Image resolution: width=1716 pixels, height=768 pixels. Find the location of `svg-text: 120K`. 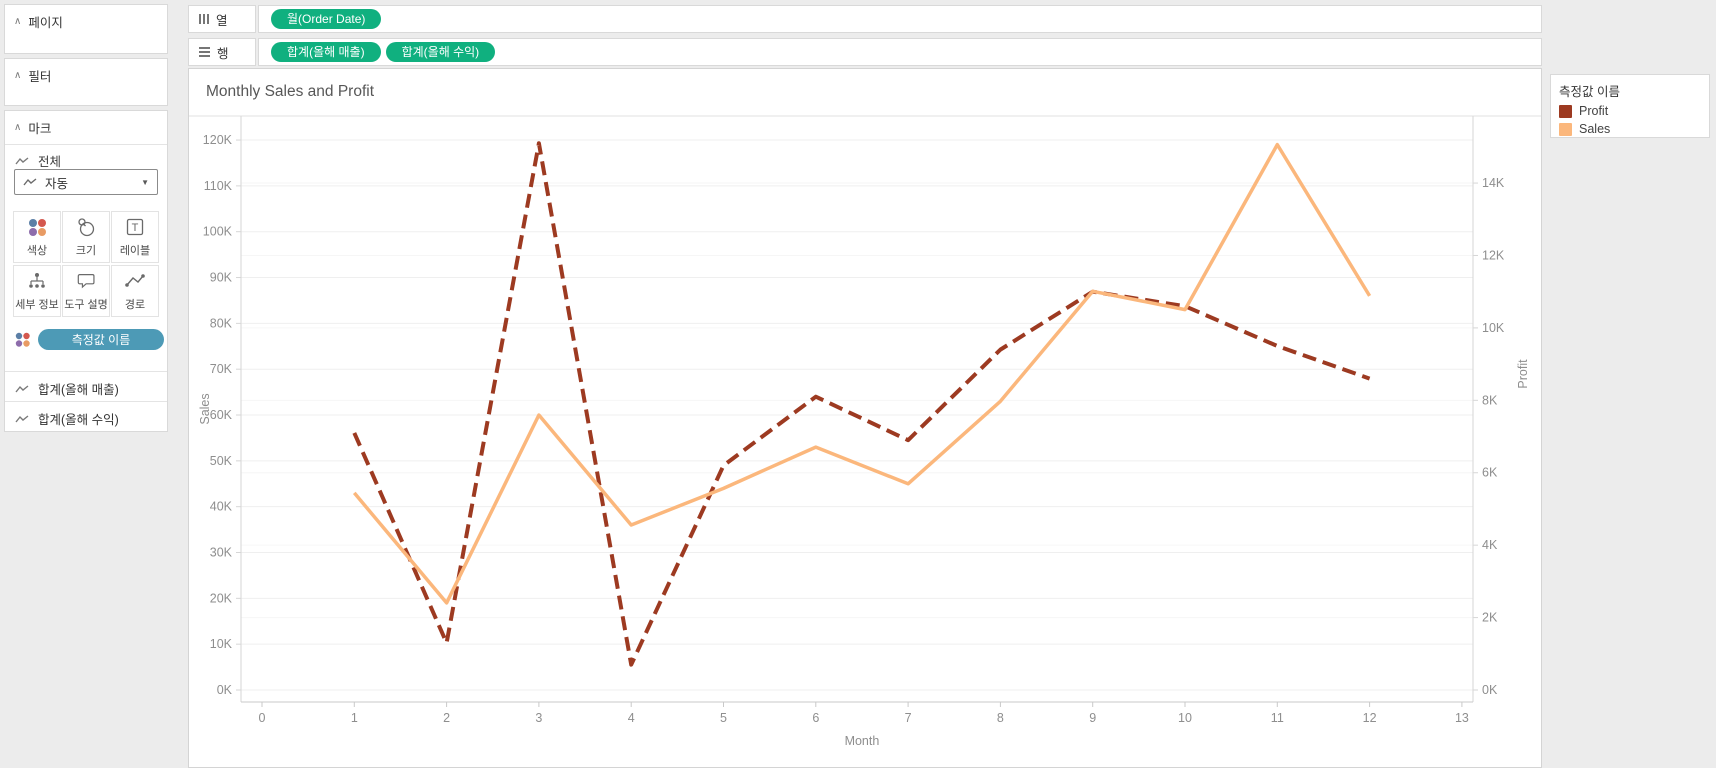

svg-text: 120K is located at coordinates (218, 140).